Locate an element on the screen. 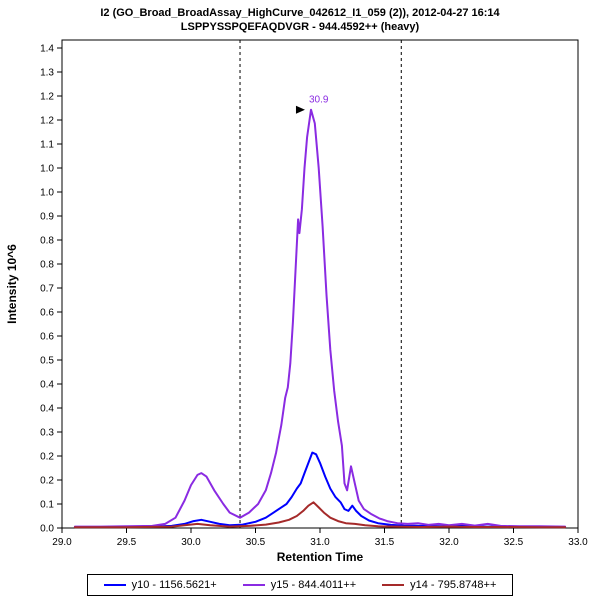 The height and width of the screenshot is (600, 600). x-tick-label: 29.5 is located at coordinates (127, 542).